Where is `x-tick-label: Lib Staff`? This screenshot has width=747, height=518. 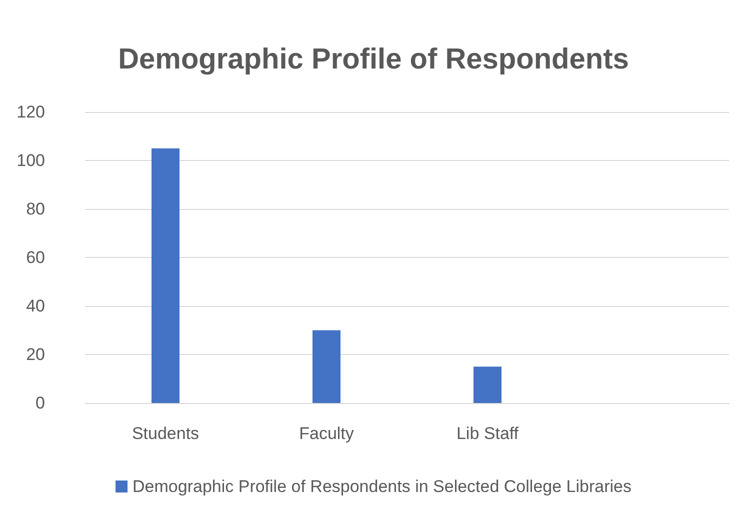 x-tick-label: Lib Staff is located at coordinates (487, 433).